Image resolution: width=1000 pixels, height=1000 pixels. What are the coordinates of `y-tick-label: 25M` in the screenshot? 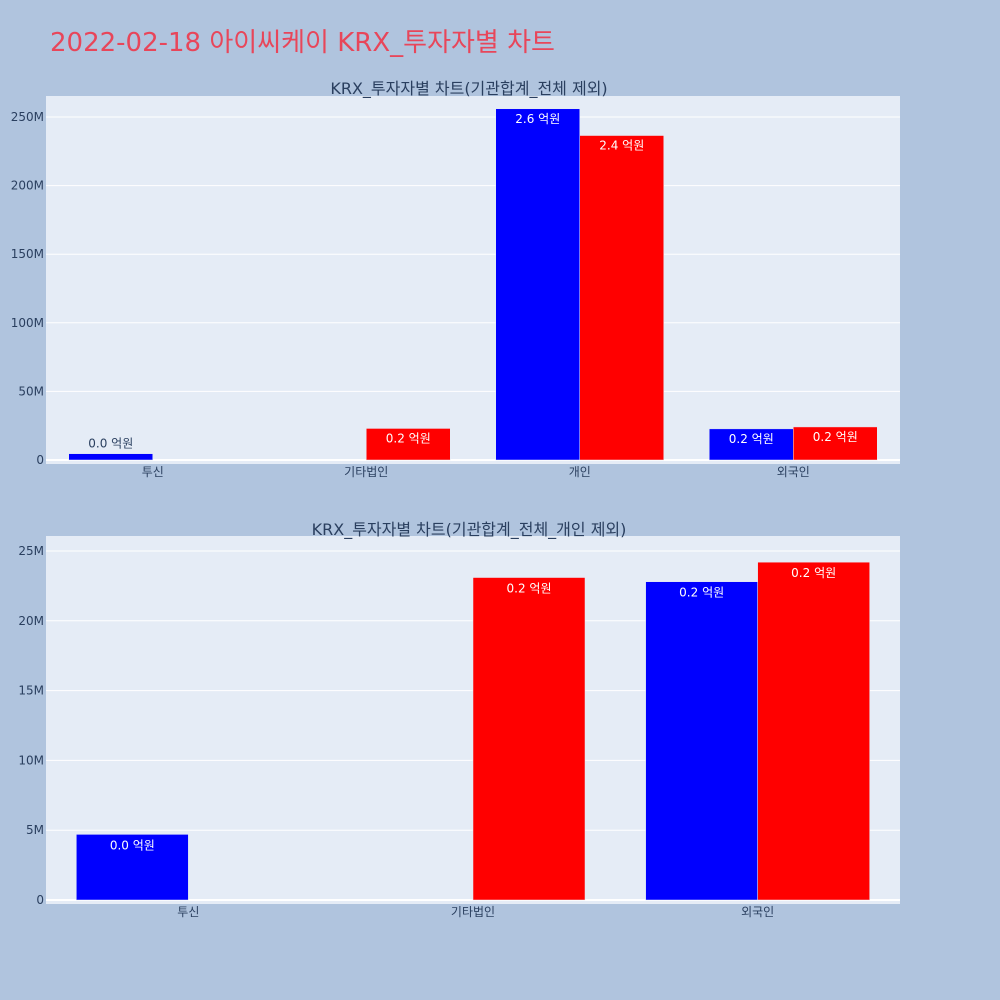 It's located at (31, 551).